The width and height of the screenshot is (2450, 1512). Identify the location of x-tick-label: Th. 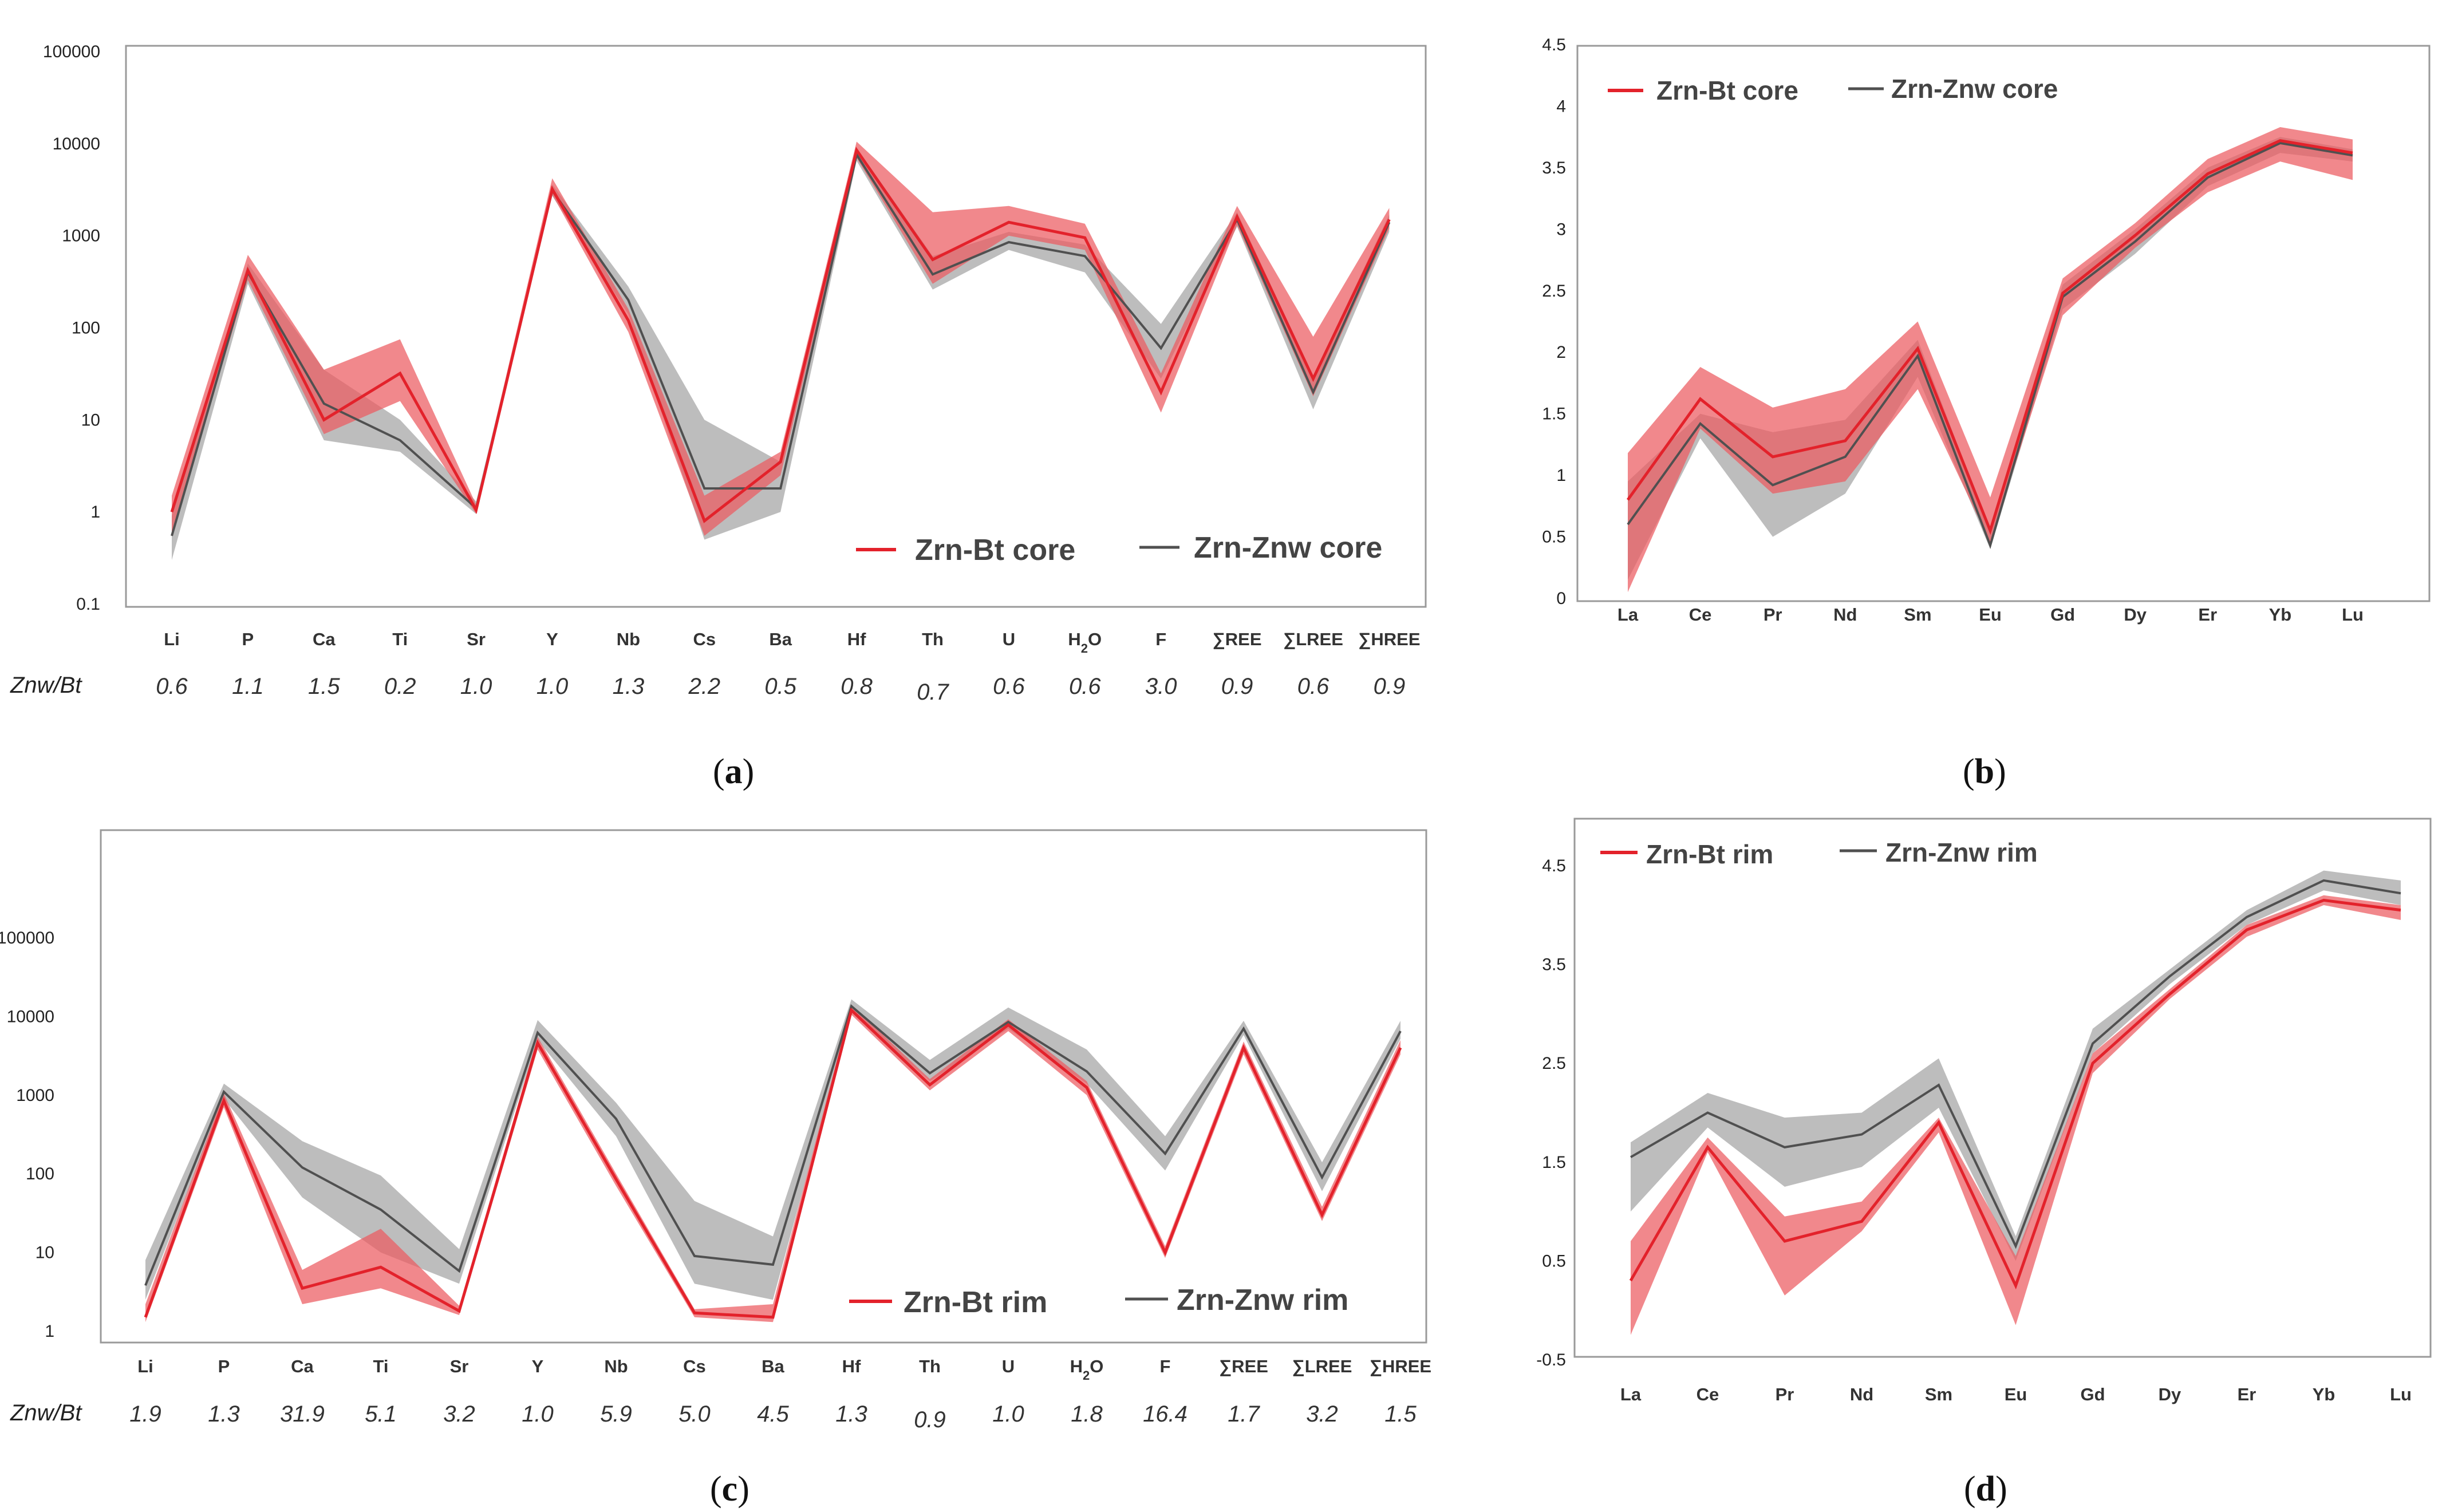
(930, 1366).